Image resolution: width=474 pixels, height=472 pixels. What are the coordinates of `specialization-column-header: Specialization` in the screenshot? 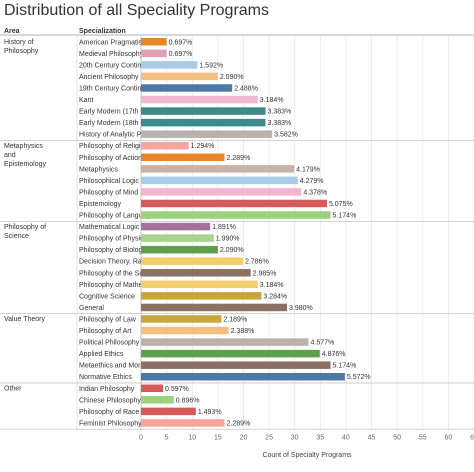 It's located at (102, 31).